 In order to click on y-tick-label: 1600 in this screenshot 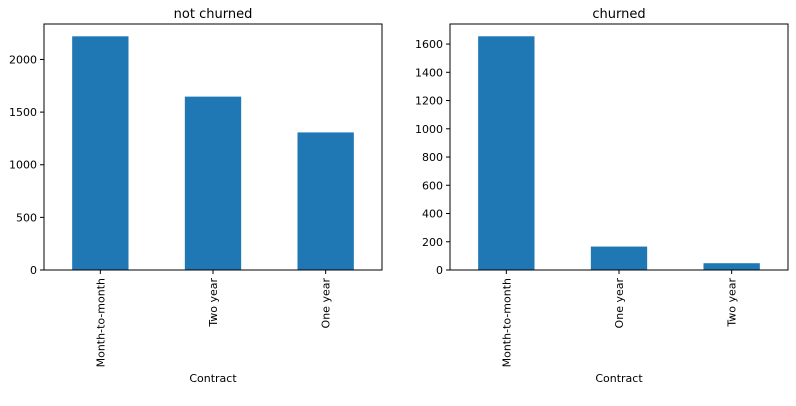, I will do `click(429, 44)`.